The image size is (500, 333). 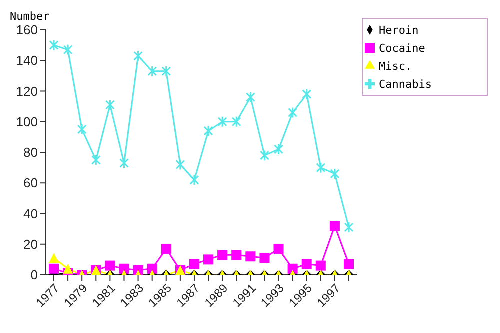 I want to click on y-tick-label: 120, so click(x=27, y=91).